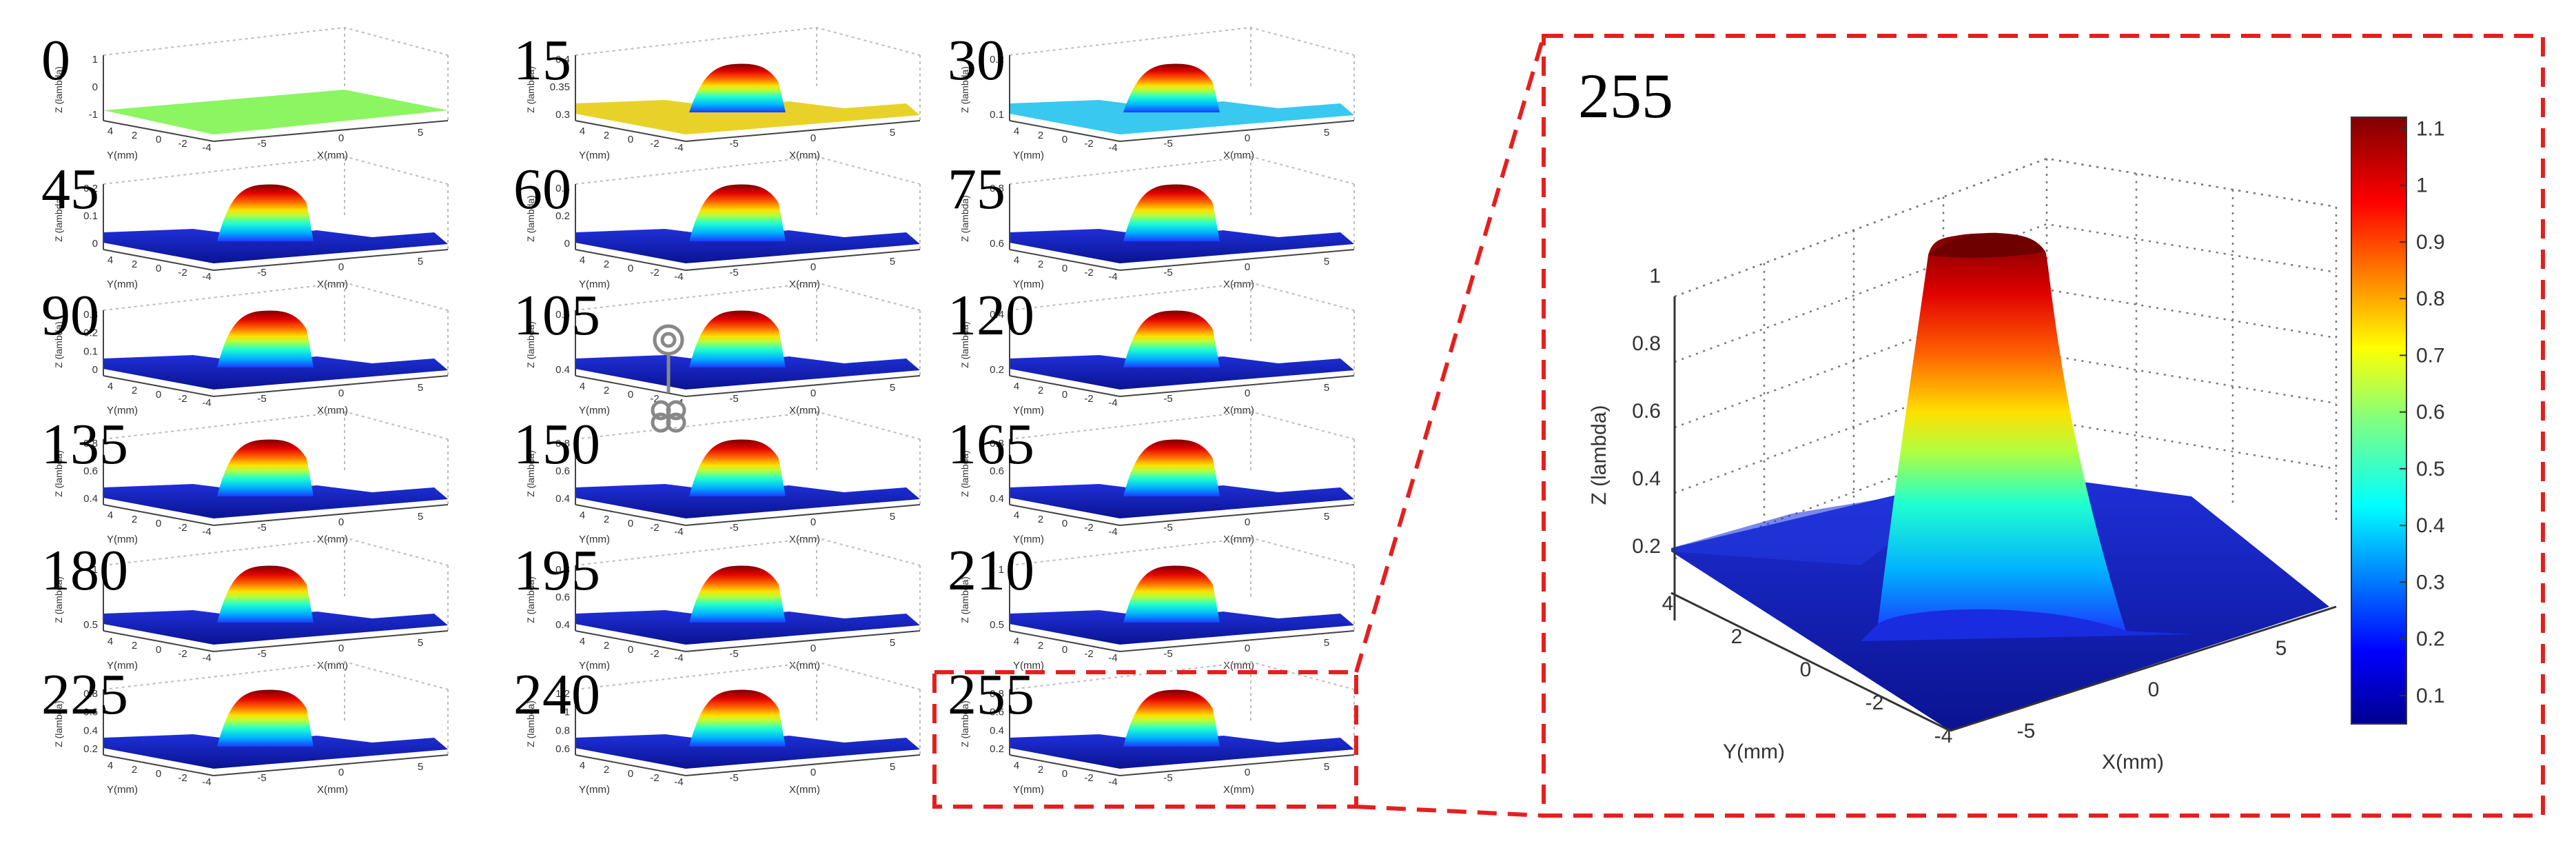 Image resolution: width=2576 pixels, height=848 pixels. I want to click on small-panel-label: 180, so click(84, 570).